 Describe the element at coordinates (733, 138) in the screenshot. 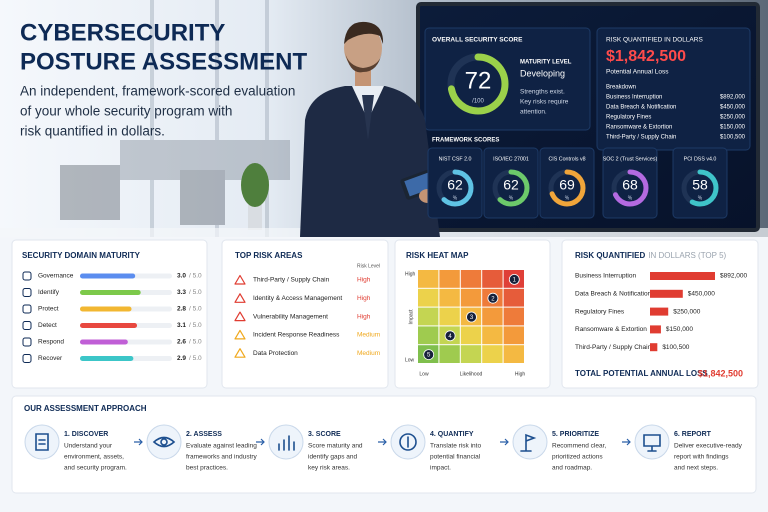

I see `breakdown-amount: $100,500` at that location.